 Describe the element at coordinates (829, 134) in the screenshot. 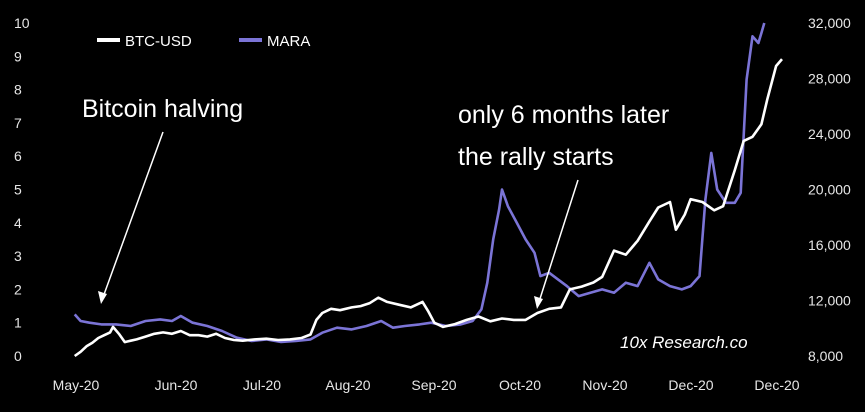

I see `y-right-tick-label: 24,000` at that location.